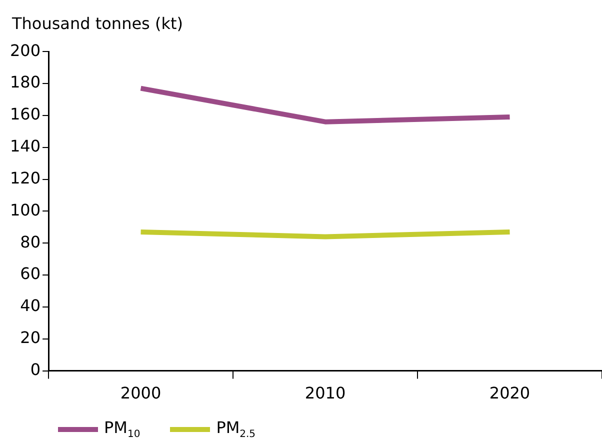 The height and width of the screenshot is (446, 602). Describe the element at coordinates (97, 23) in the screenshot. I see `y-axis-title: Thousand tonnes (kt)` at that location.